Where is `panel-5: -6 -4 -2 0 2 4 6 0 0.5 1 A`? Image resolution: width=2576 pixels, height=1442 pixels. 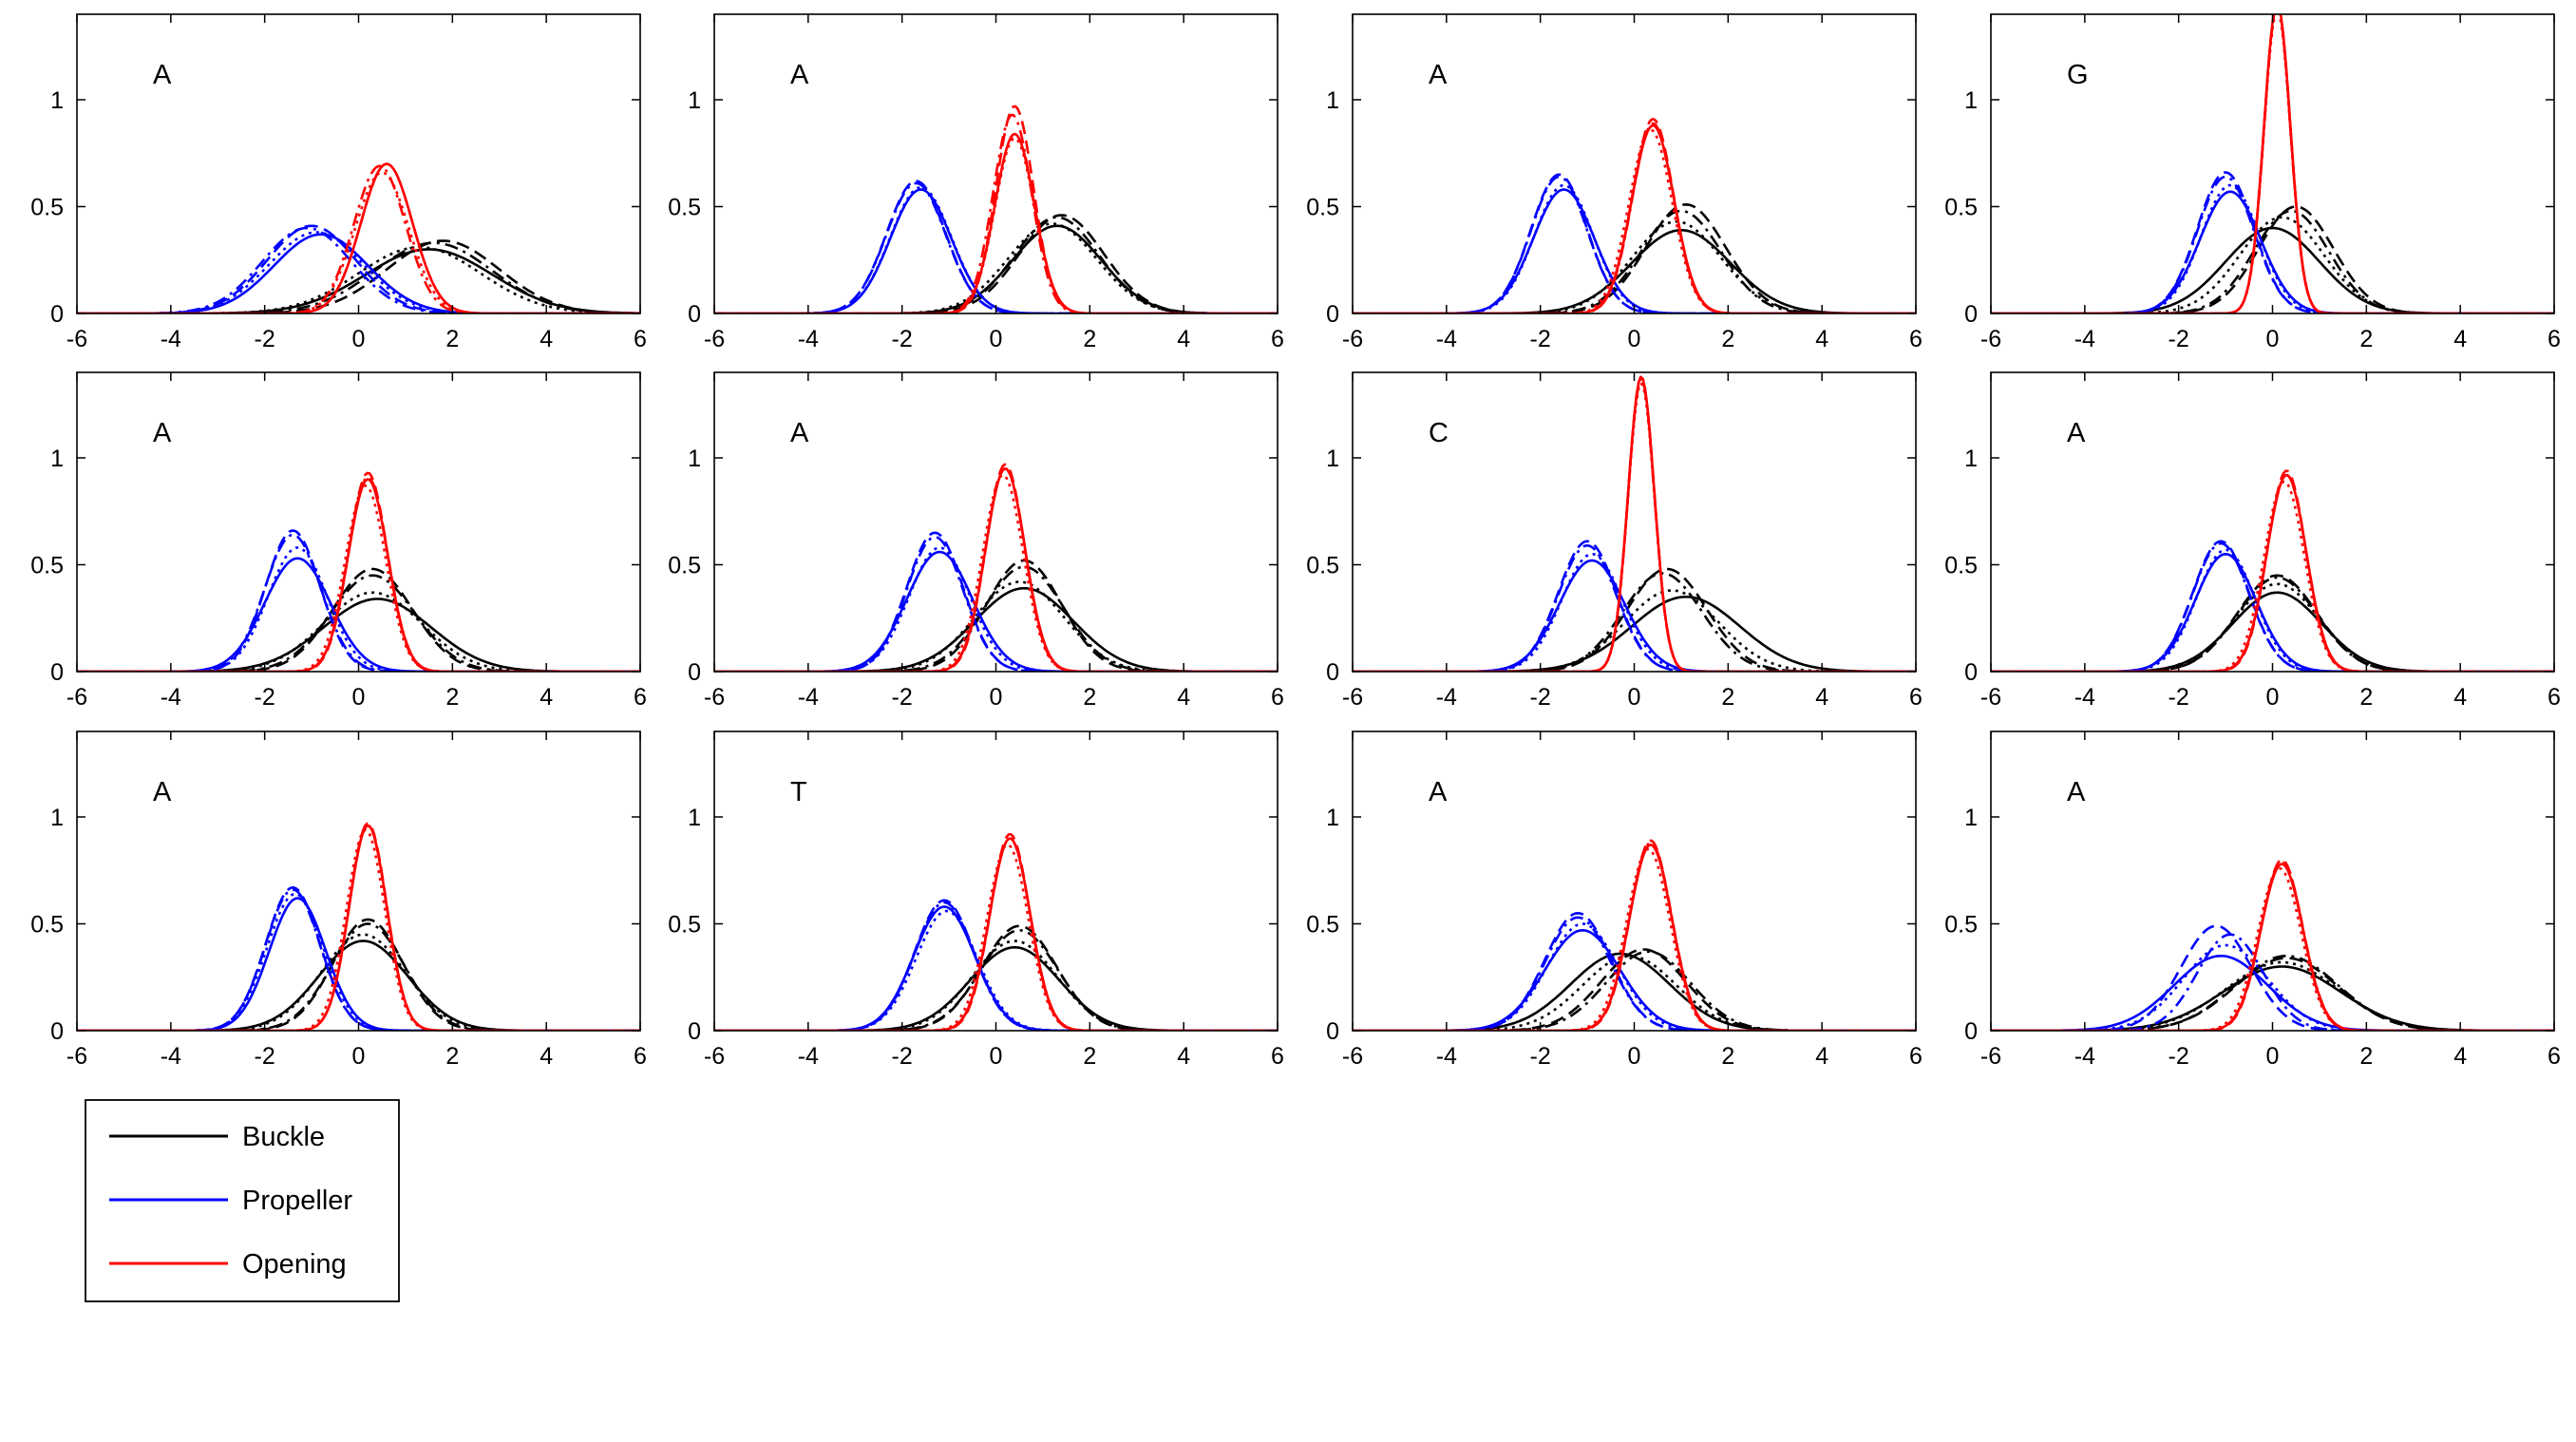
panel-5: -6 -4 -2 0 2 4 6 0 0.5 1 A is located at coordinates (338, 541).